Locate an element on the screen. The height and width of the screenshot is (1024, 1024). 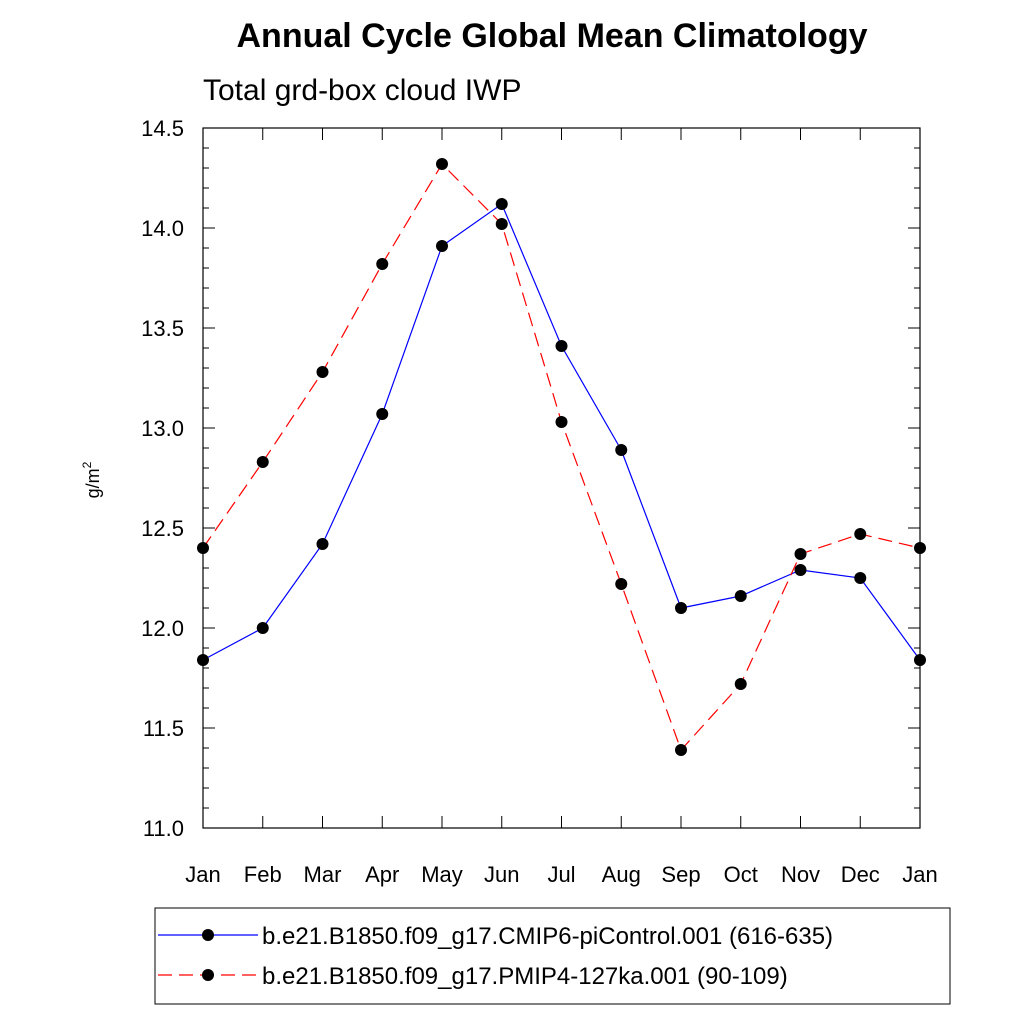
y-tick-label: 14.0 is located at coordinates (162, 228).